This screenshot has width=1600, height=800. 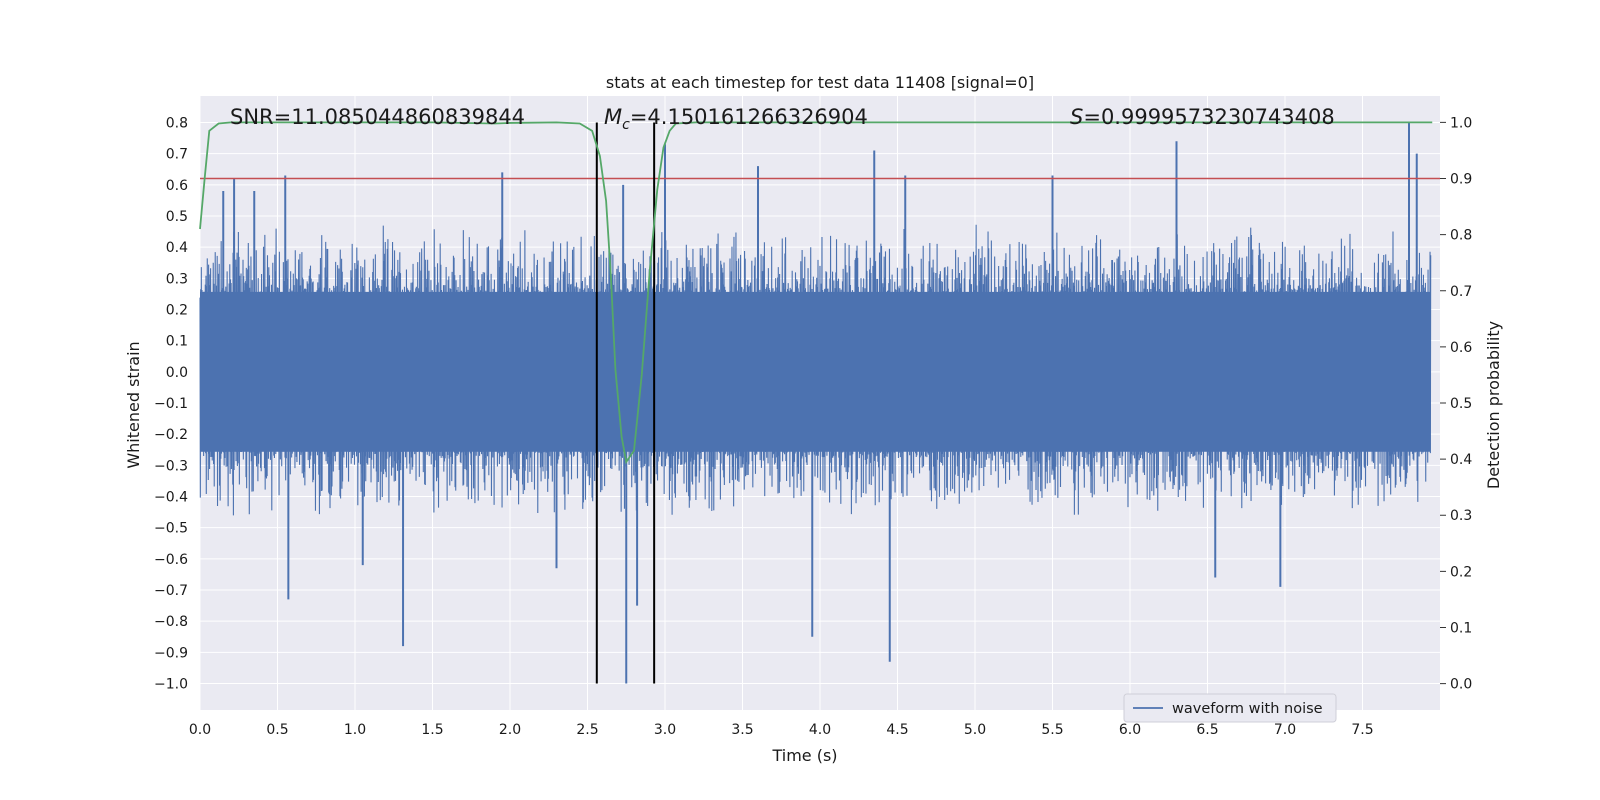 I want to click on y-tick-label-16: 0.6, so click(x=177, y=186).